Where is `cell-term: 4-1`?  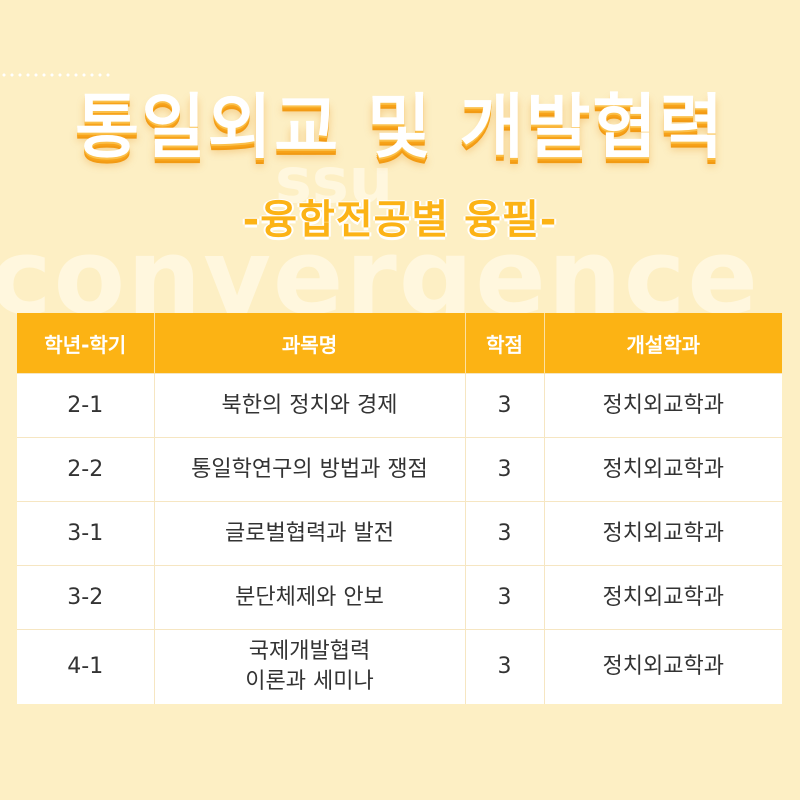 cell-term: 4-1 is located at coordinates (86, 666).